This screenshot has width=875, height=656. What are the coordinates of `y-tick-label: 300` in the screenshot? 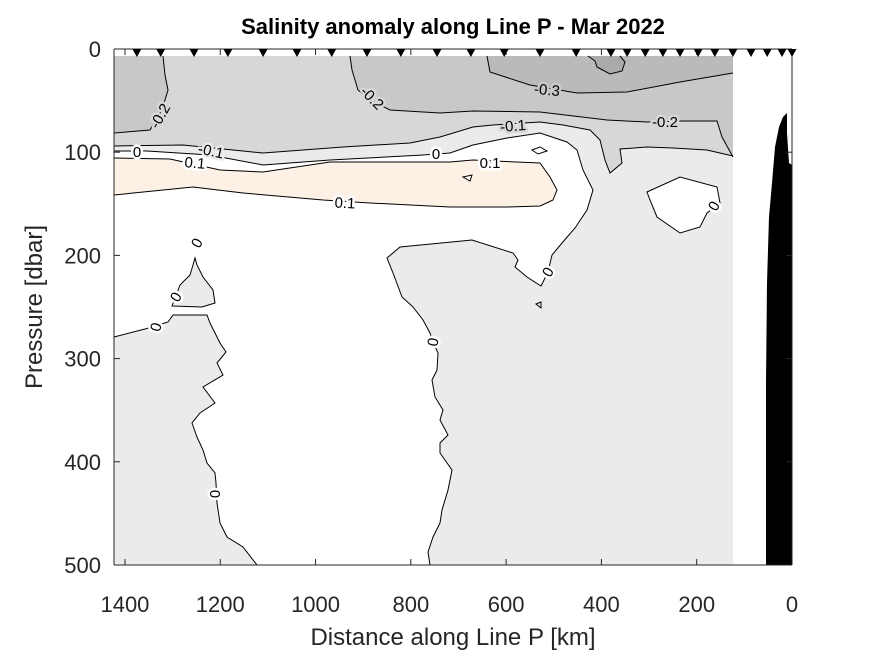 It's located at (82, 359).